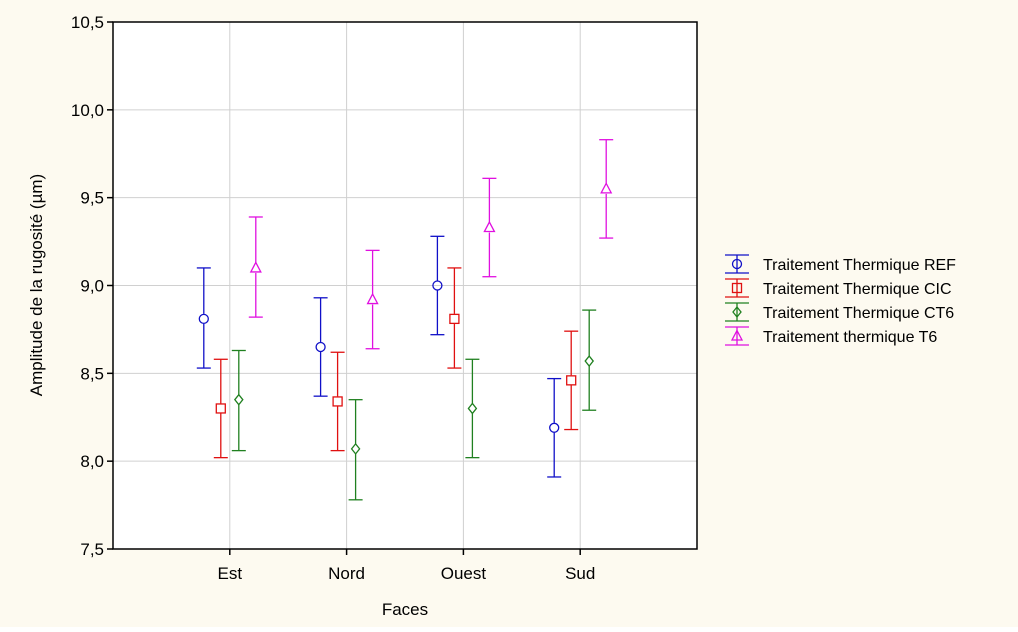 Image resolution: width=1018 pixels, height=632 pixels. I want to click on y-tick-label: 8,5, so click(92, 373).